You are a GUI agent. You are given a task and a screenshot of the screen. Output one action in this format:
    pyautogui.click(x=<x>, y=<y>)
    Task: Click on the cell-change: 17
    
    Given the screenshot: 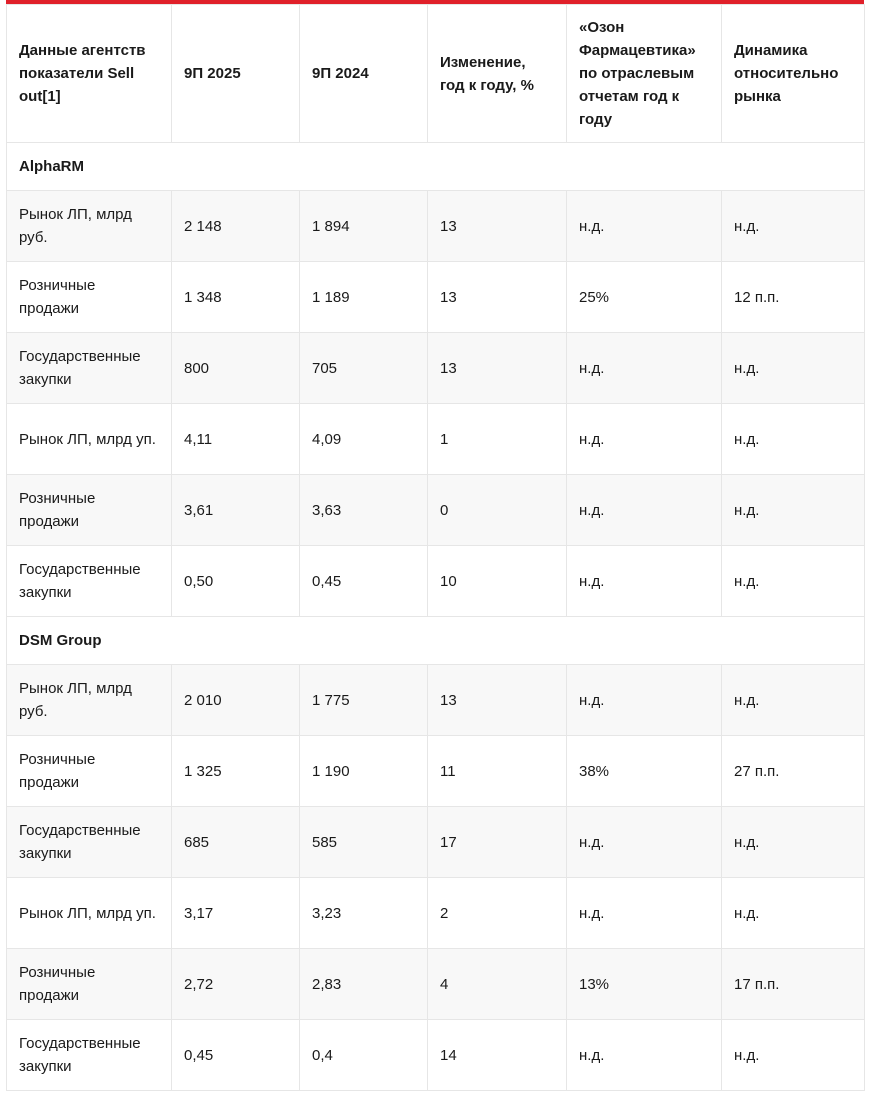 What is the action you would take?
    pyautogui.click(x=497, y=842)
    